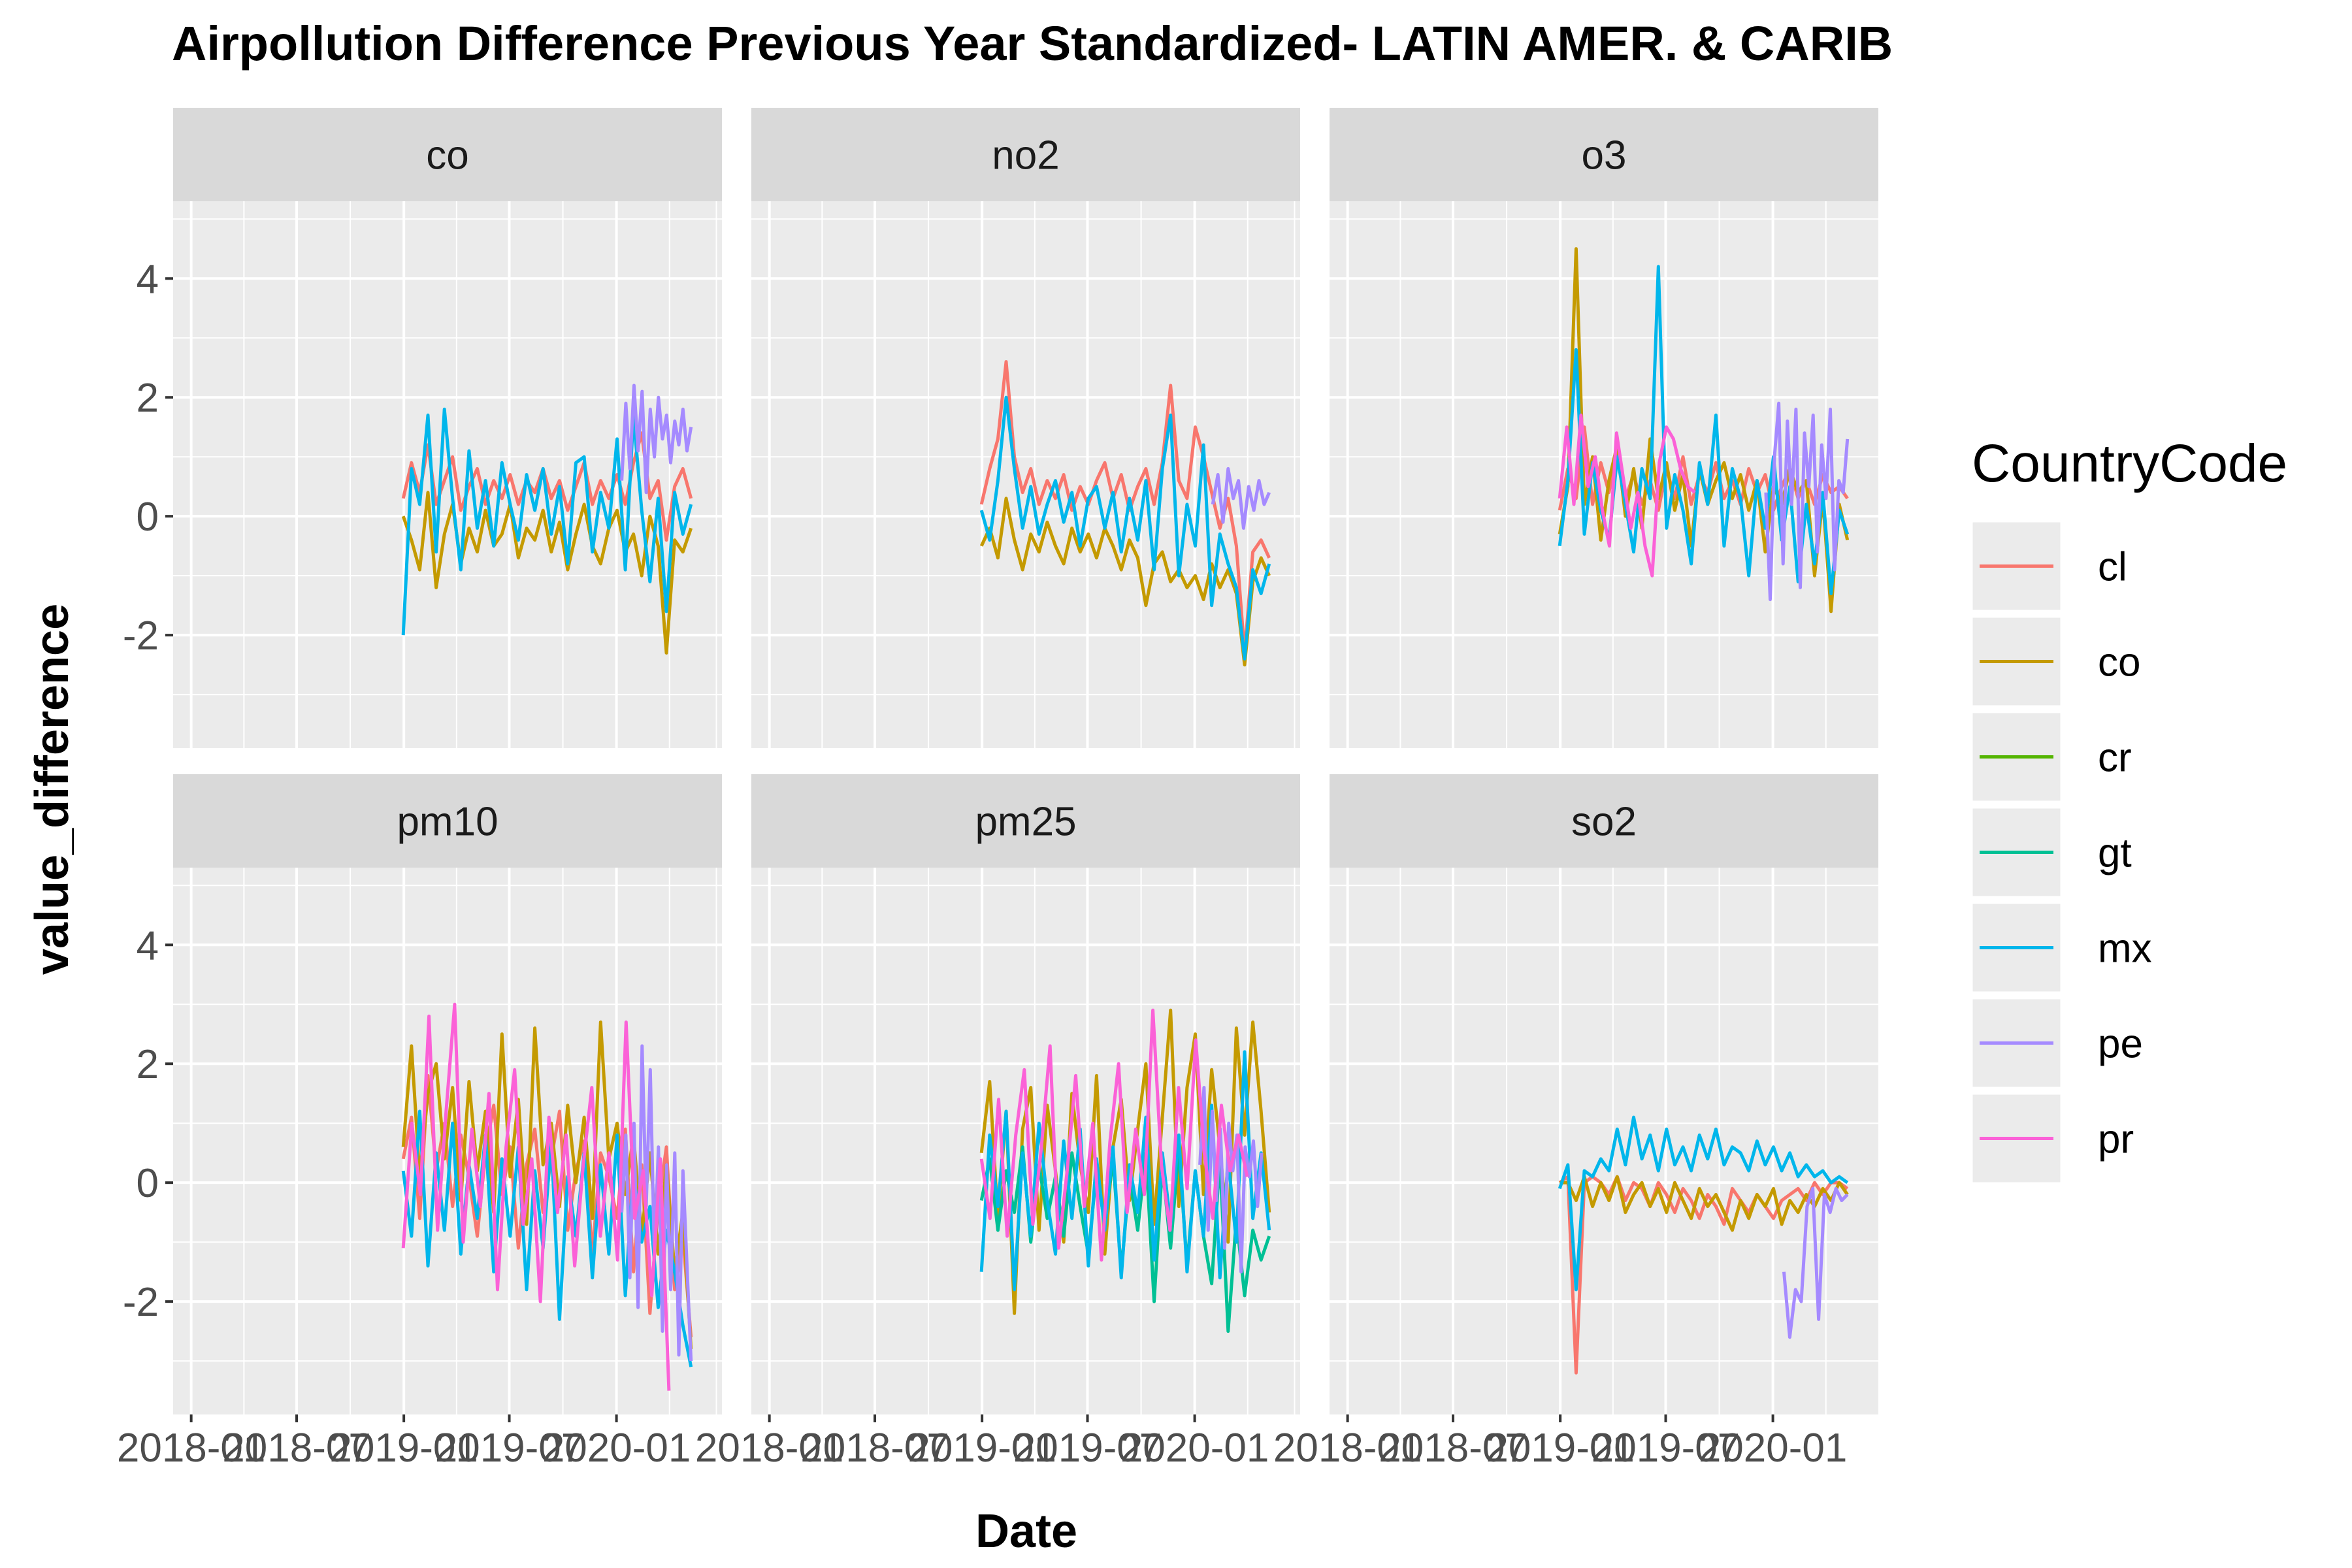 The width and height of the screenshot is (2352, 1568). What do you see at coordinates (2112, 567) in the screenshot?
I see `legend-label: cl` at bounding box center [2112, 567].